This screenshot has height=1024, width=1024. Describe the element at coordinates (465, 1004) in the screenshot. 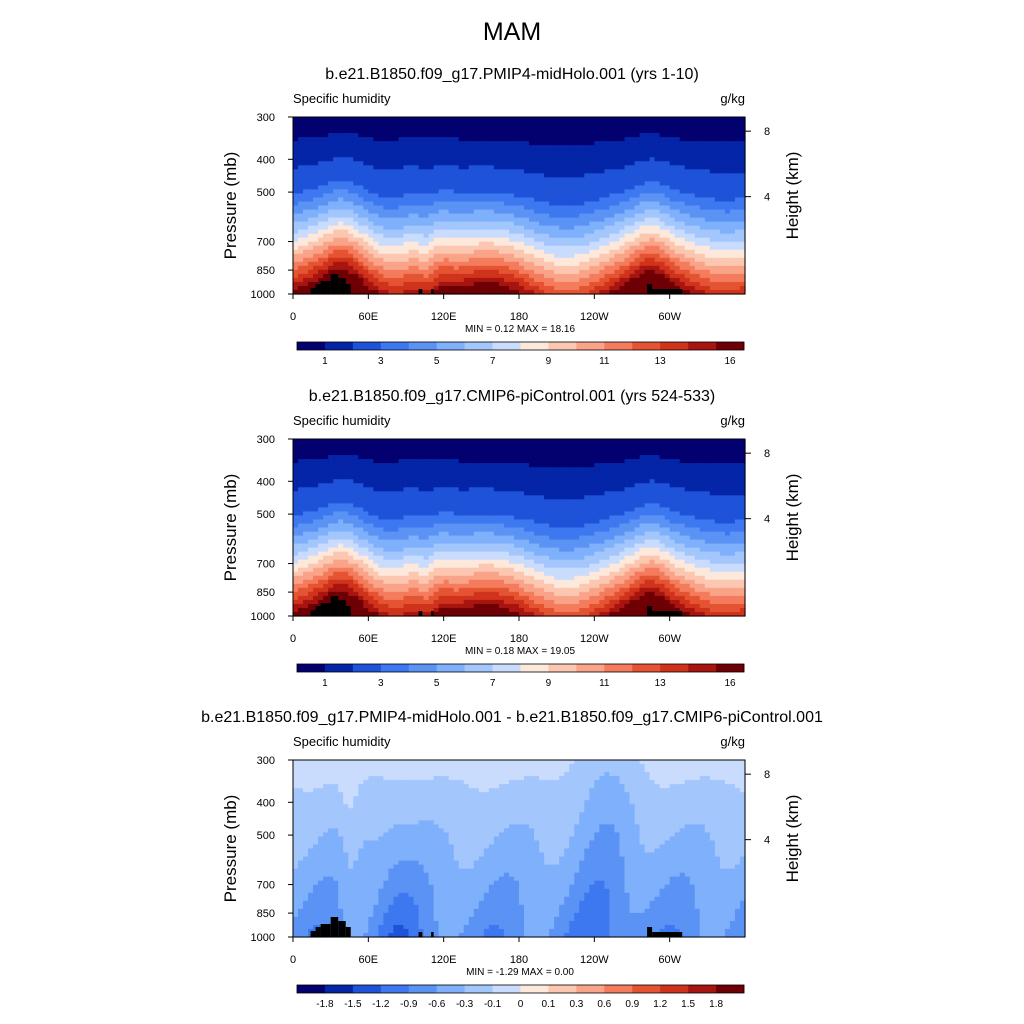

I see `colorbar-label: -0.3` at that location.